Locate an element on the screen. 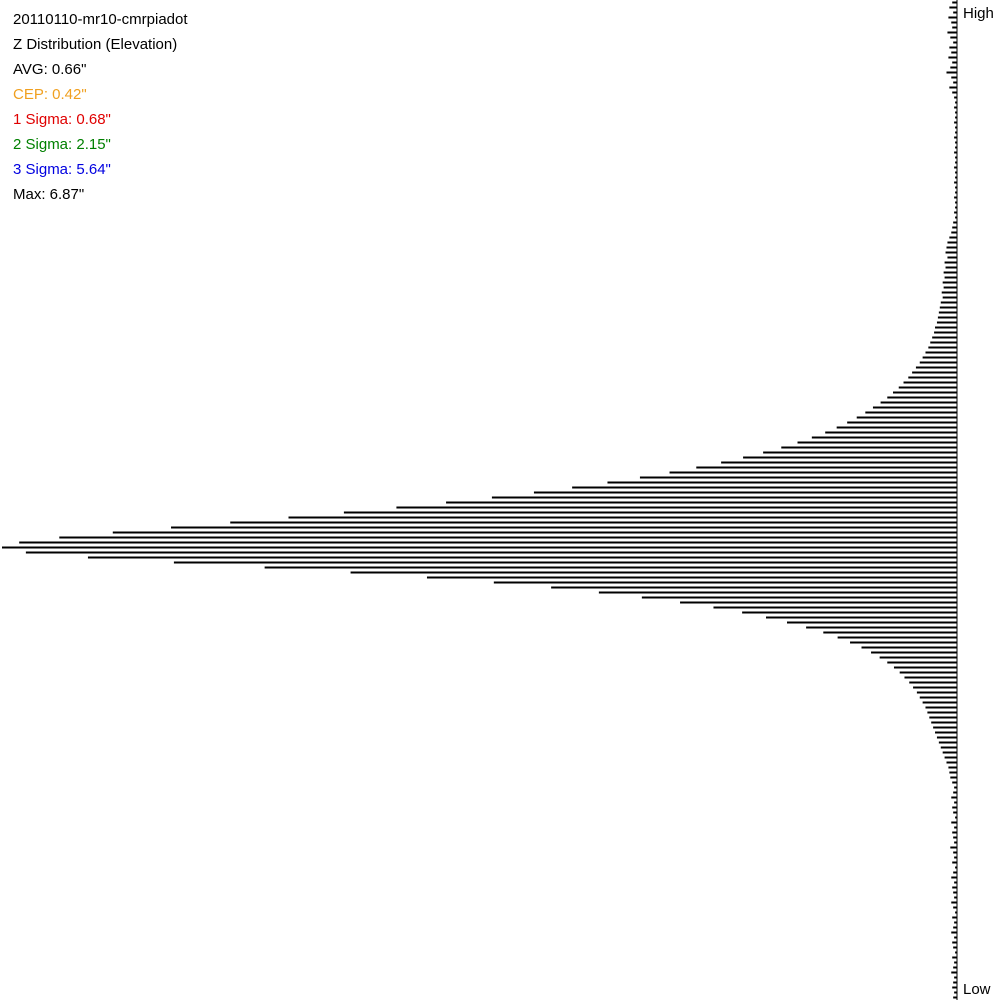 The image size is (1000, 1005). axis-bottom-label: Low is located at coordinates (977, 989).